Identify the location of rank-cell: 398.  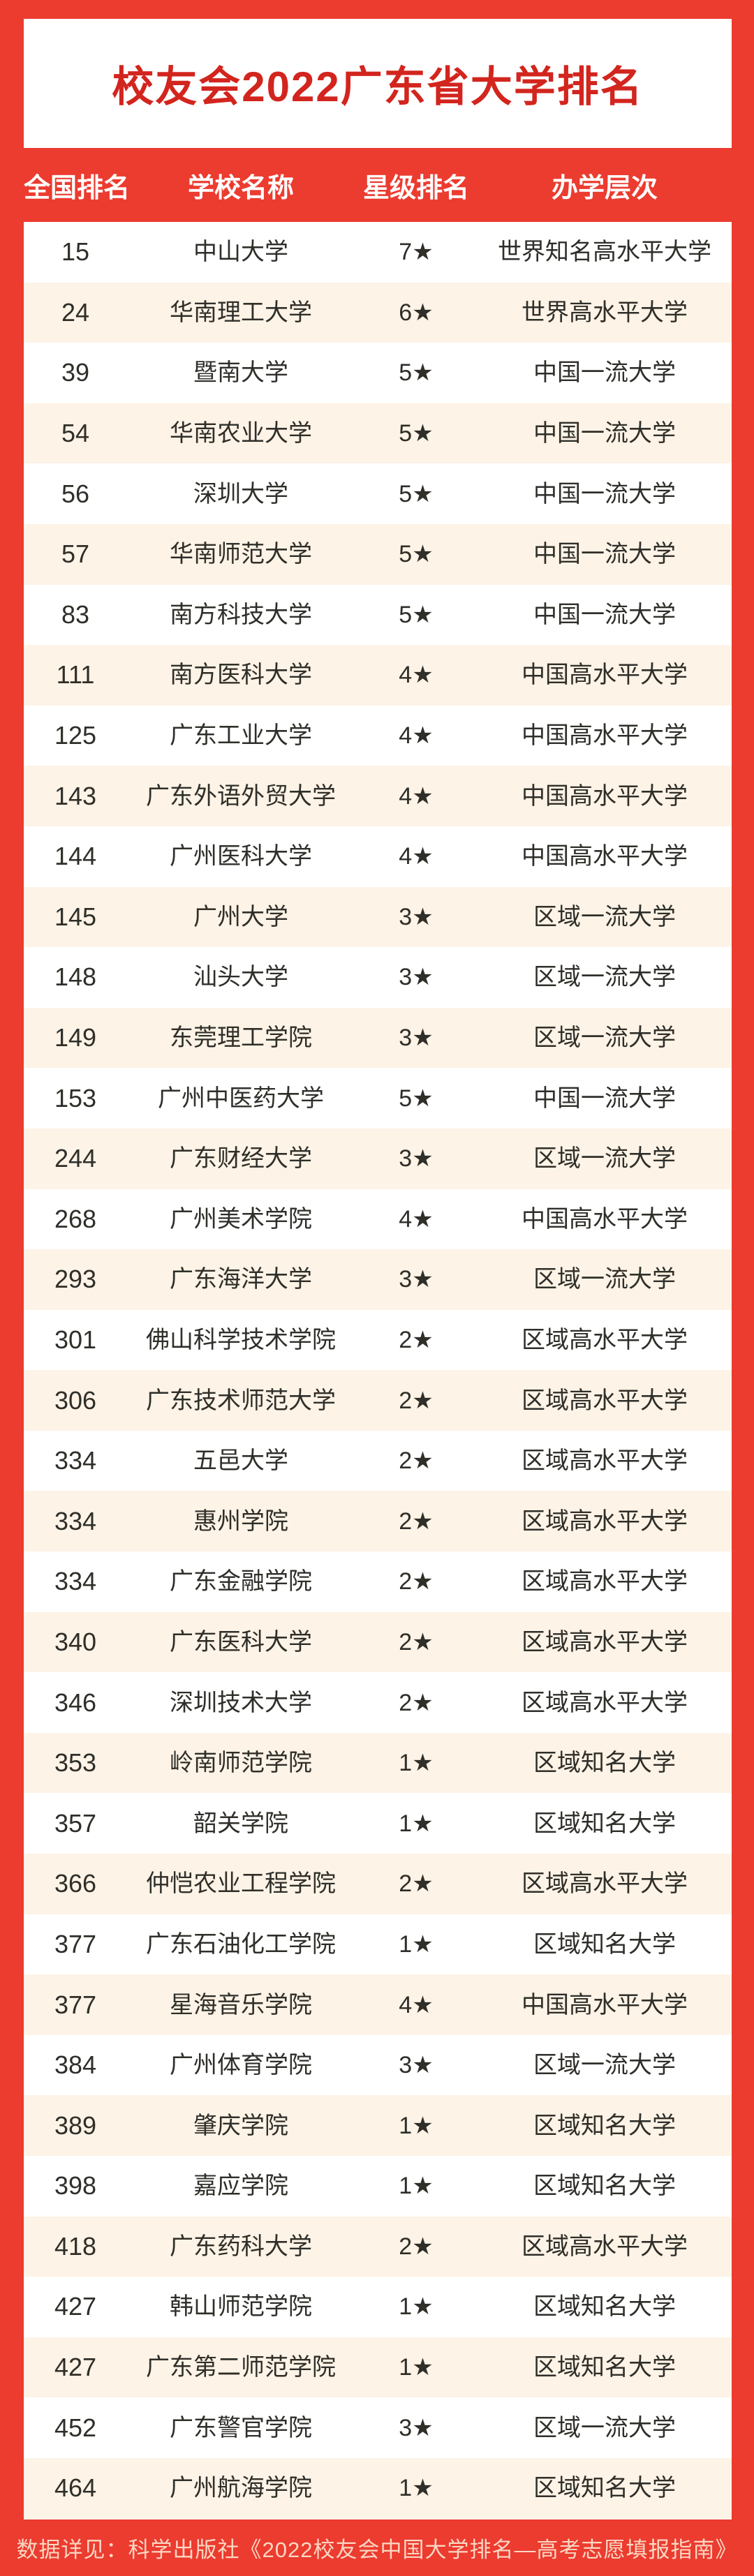
(75, 2186).